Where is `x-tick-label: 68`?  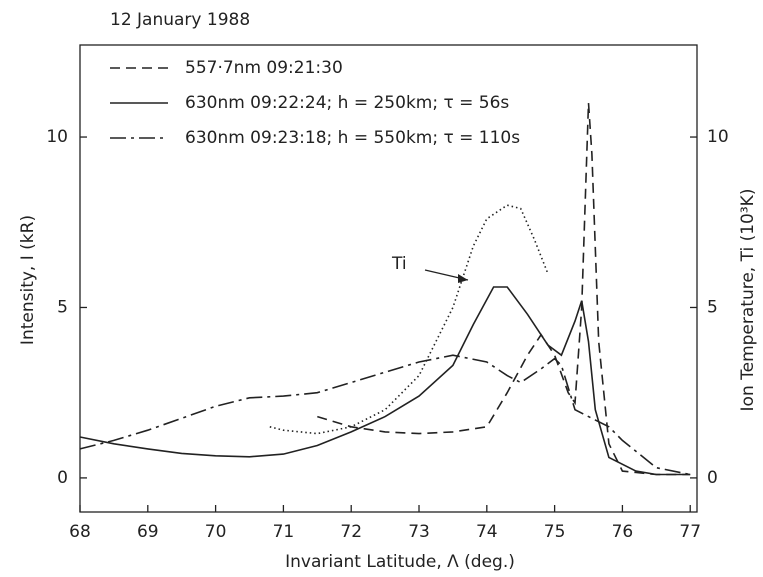
x-tick-label: 68 is located at coordinates (80, 532).